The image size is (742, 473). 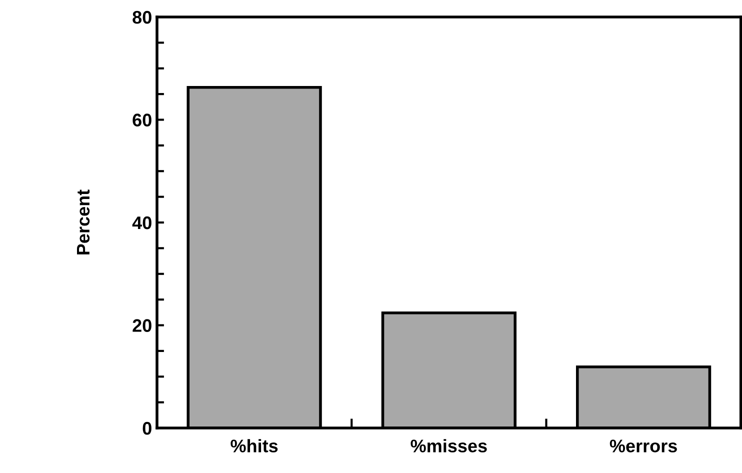 I want to click on y-tick-label: 40, so click(x=142, y=223).